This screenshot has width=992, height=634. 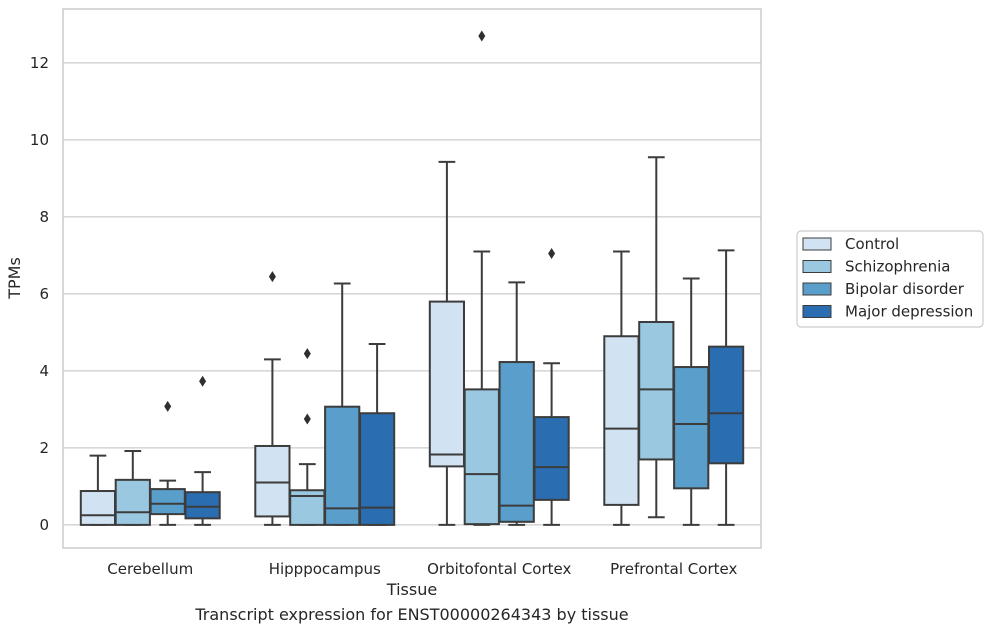 I want to click on legend-box, so click(x=890, y=279).